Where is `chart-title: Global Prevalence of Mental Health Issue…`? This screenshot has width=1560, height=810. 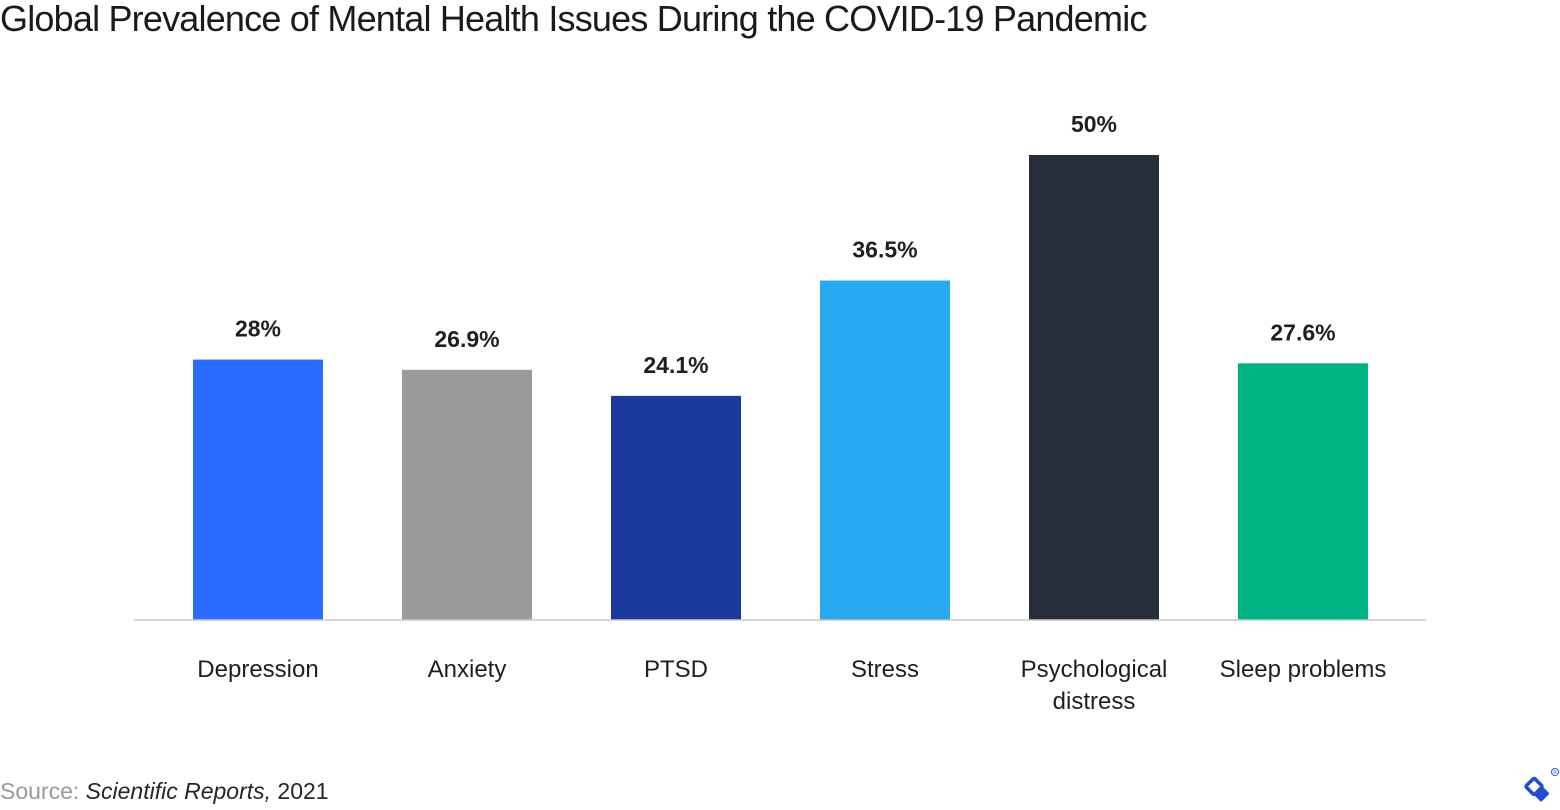
chart-title: Global Prevalence of Mental Health Issue… is located at coordinates (573, 19).